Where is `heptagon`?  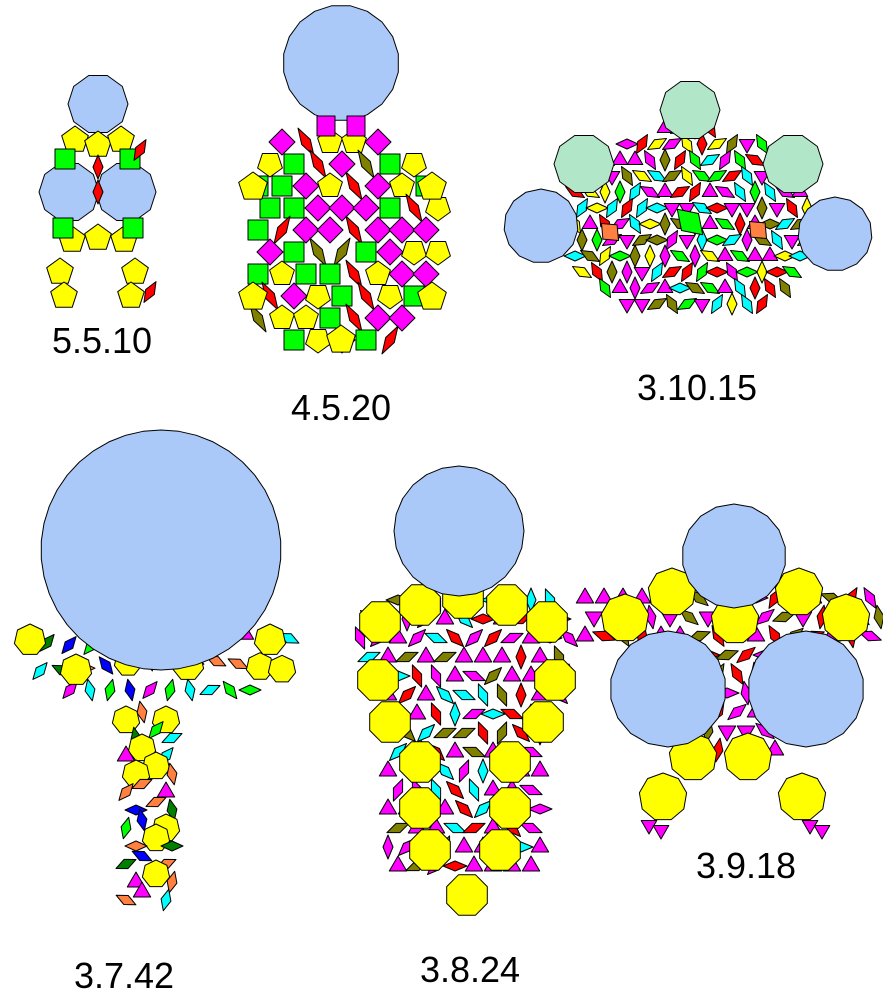
heptagon is located at coordinates (270, 639).